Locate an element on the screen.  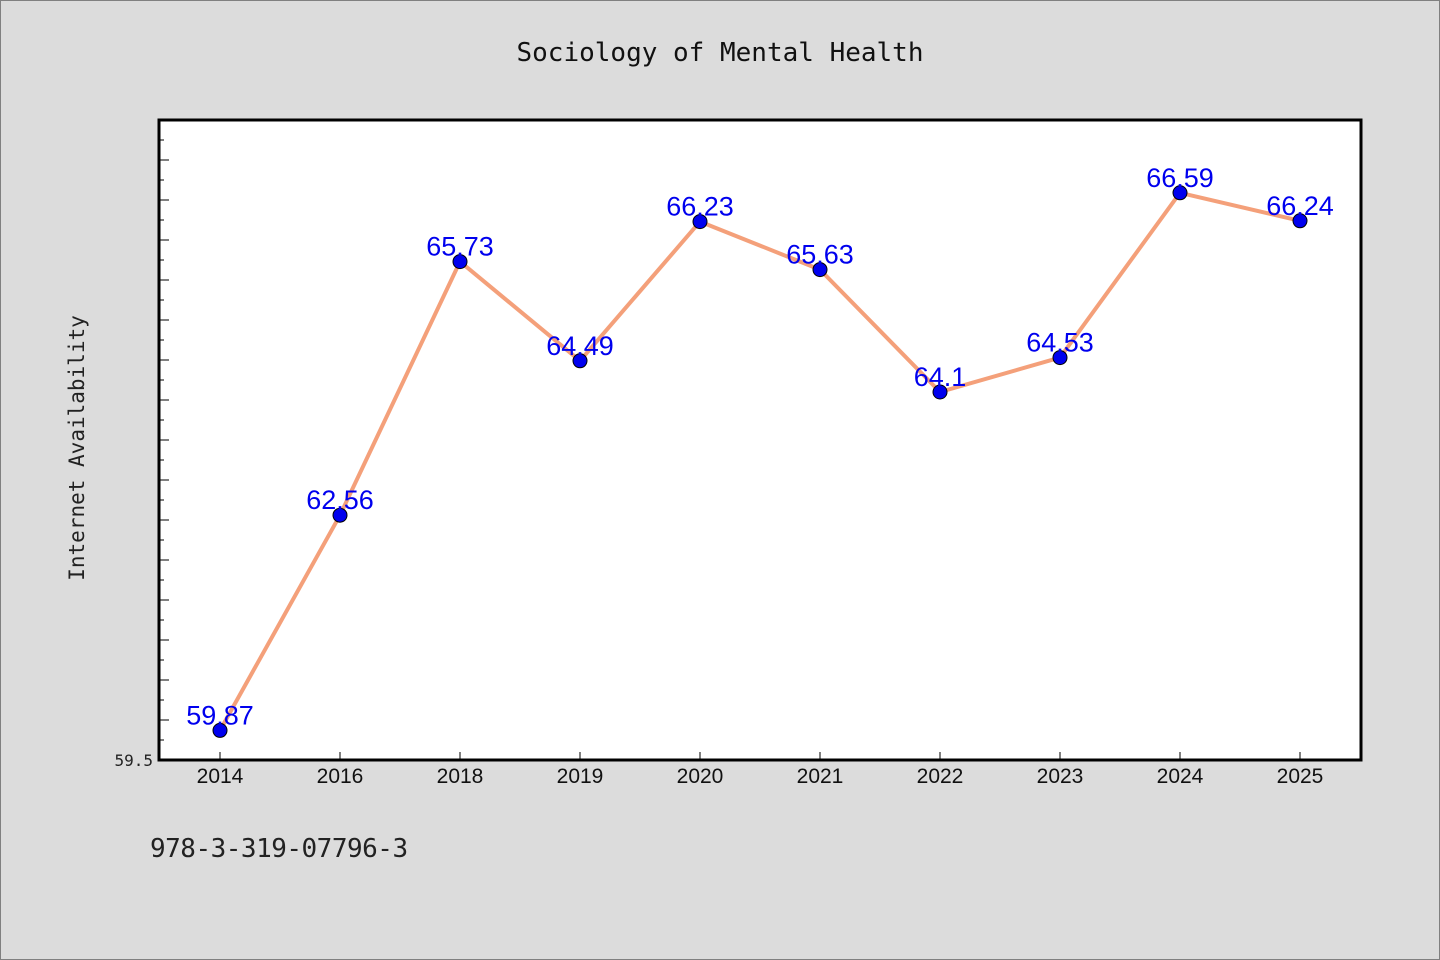
isbn-footer: 978-3-319-07796-3 is located at coordinates (279, 849).